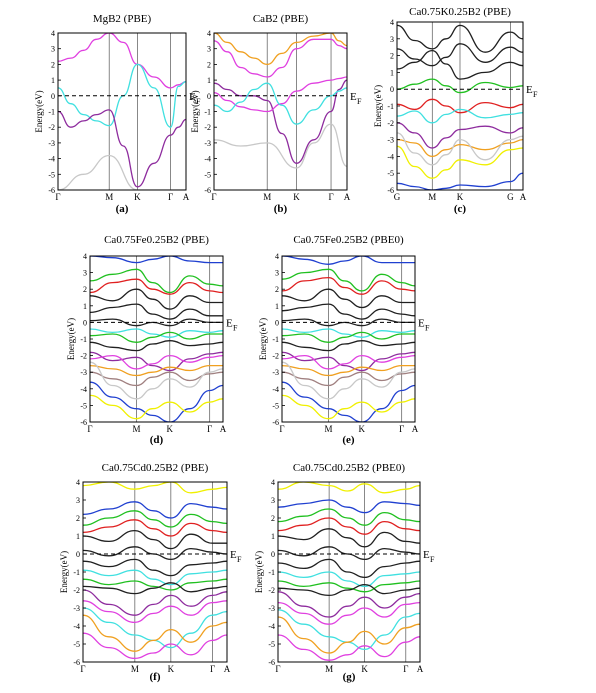  Describe the element at coordinates (348, 240) in the screenshot. I see `panel-title: Ca0.75Fe0.25B2 (PBE0)` at that location.